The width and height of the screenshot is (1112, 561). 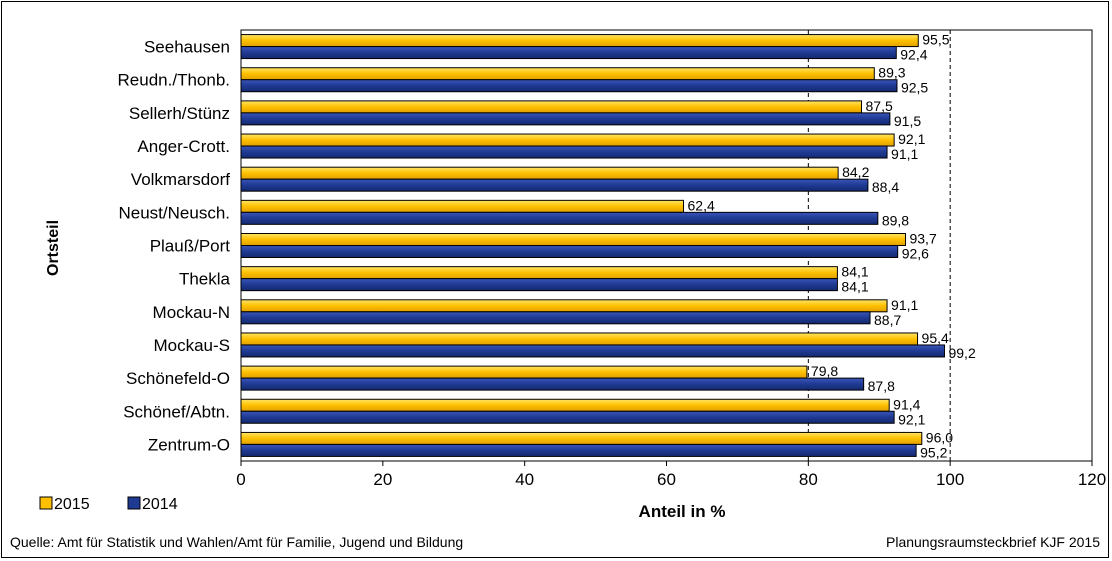 I want to click on value-label-2015-sellerh-st-nz: 87,5, so click(x=879, y=106).